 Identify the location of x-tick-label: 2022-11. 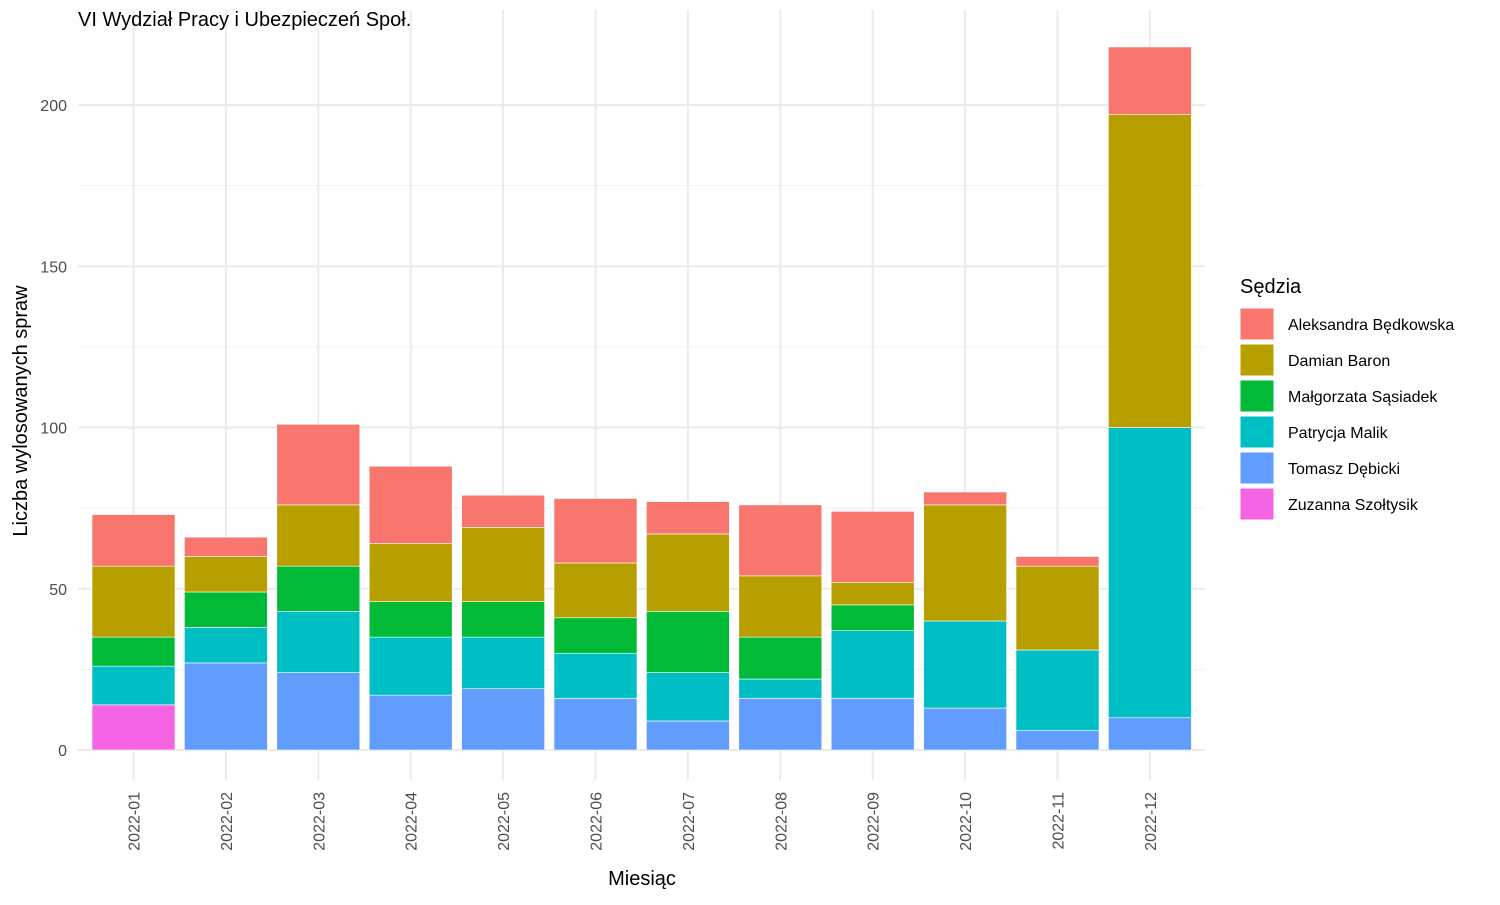
(1059, 821).